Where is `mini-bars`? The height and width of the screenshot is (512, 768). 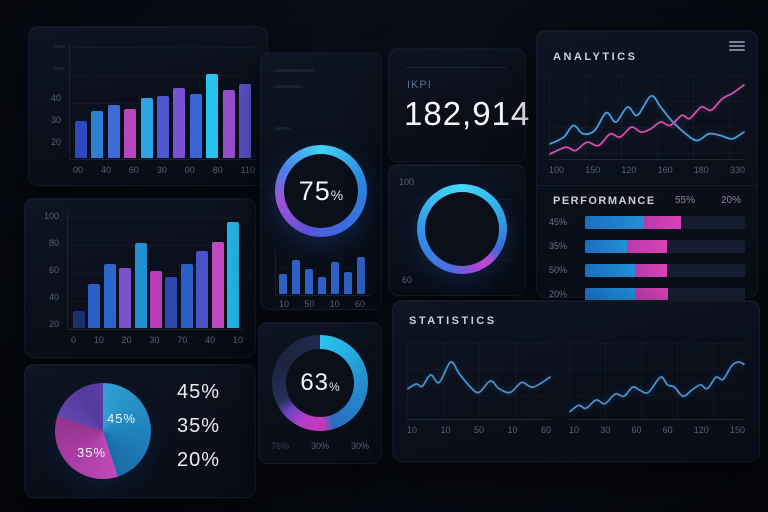
mini-bars is located at coordinates (322, 271).